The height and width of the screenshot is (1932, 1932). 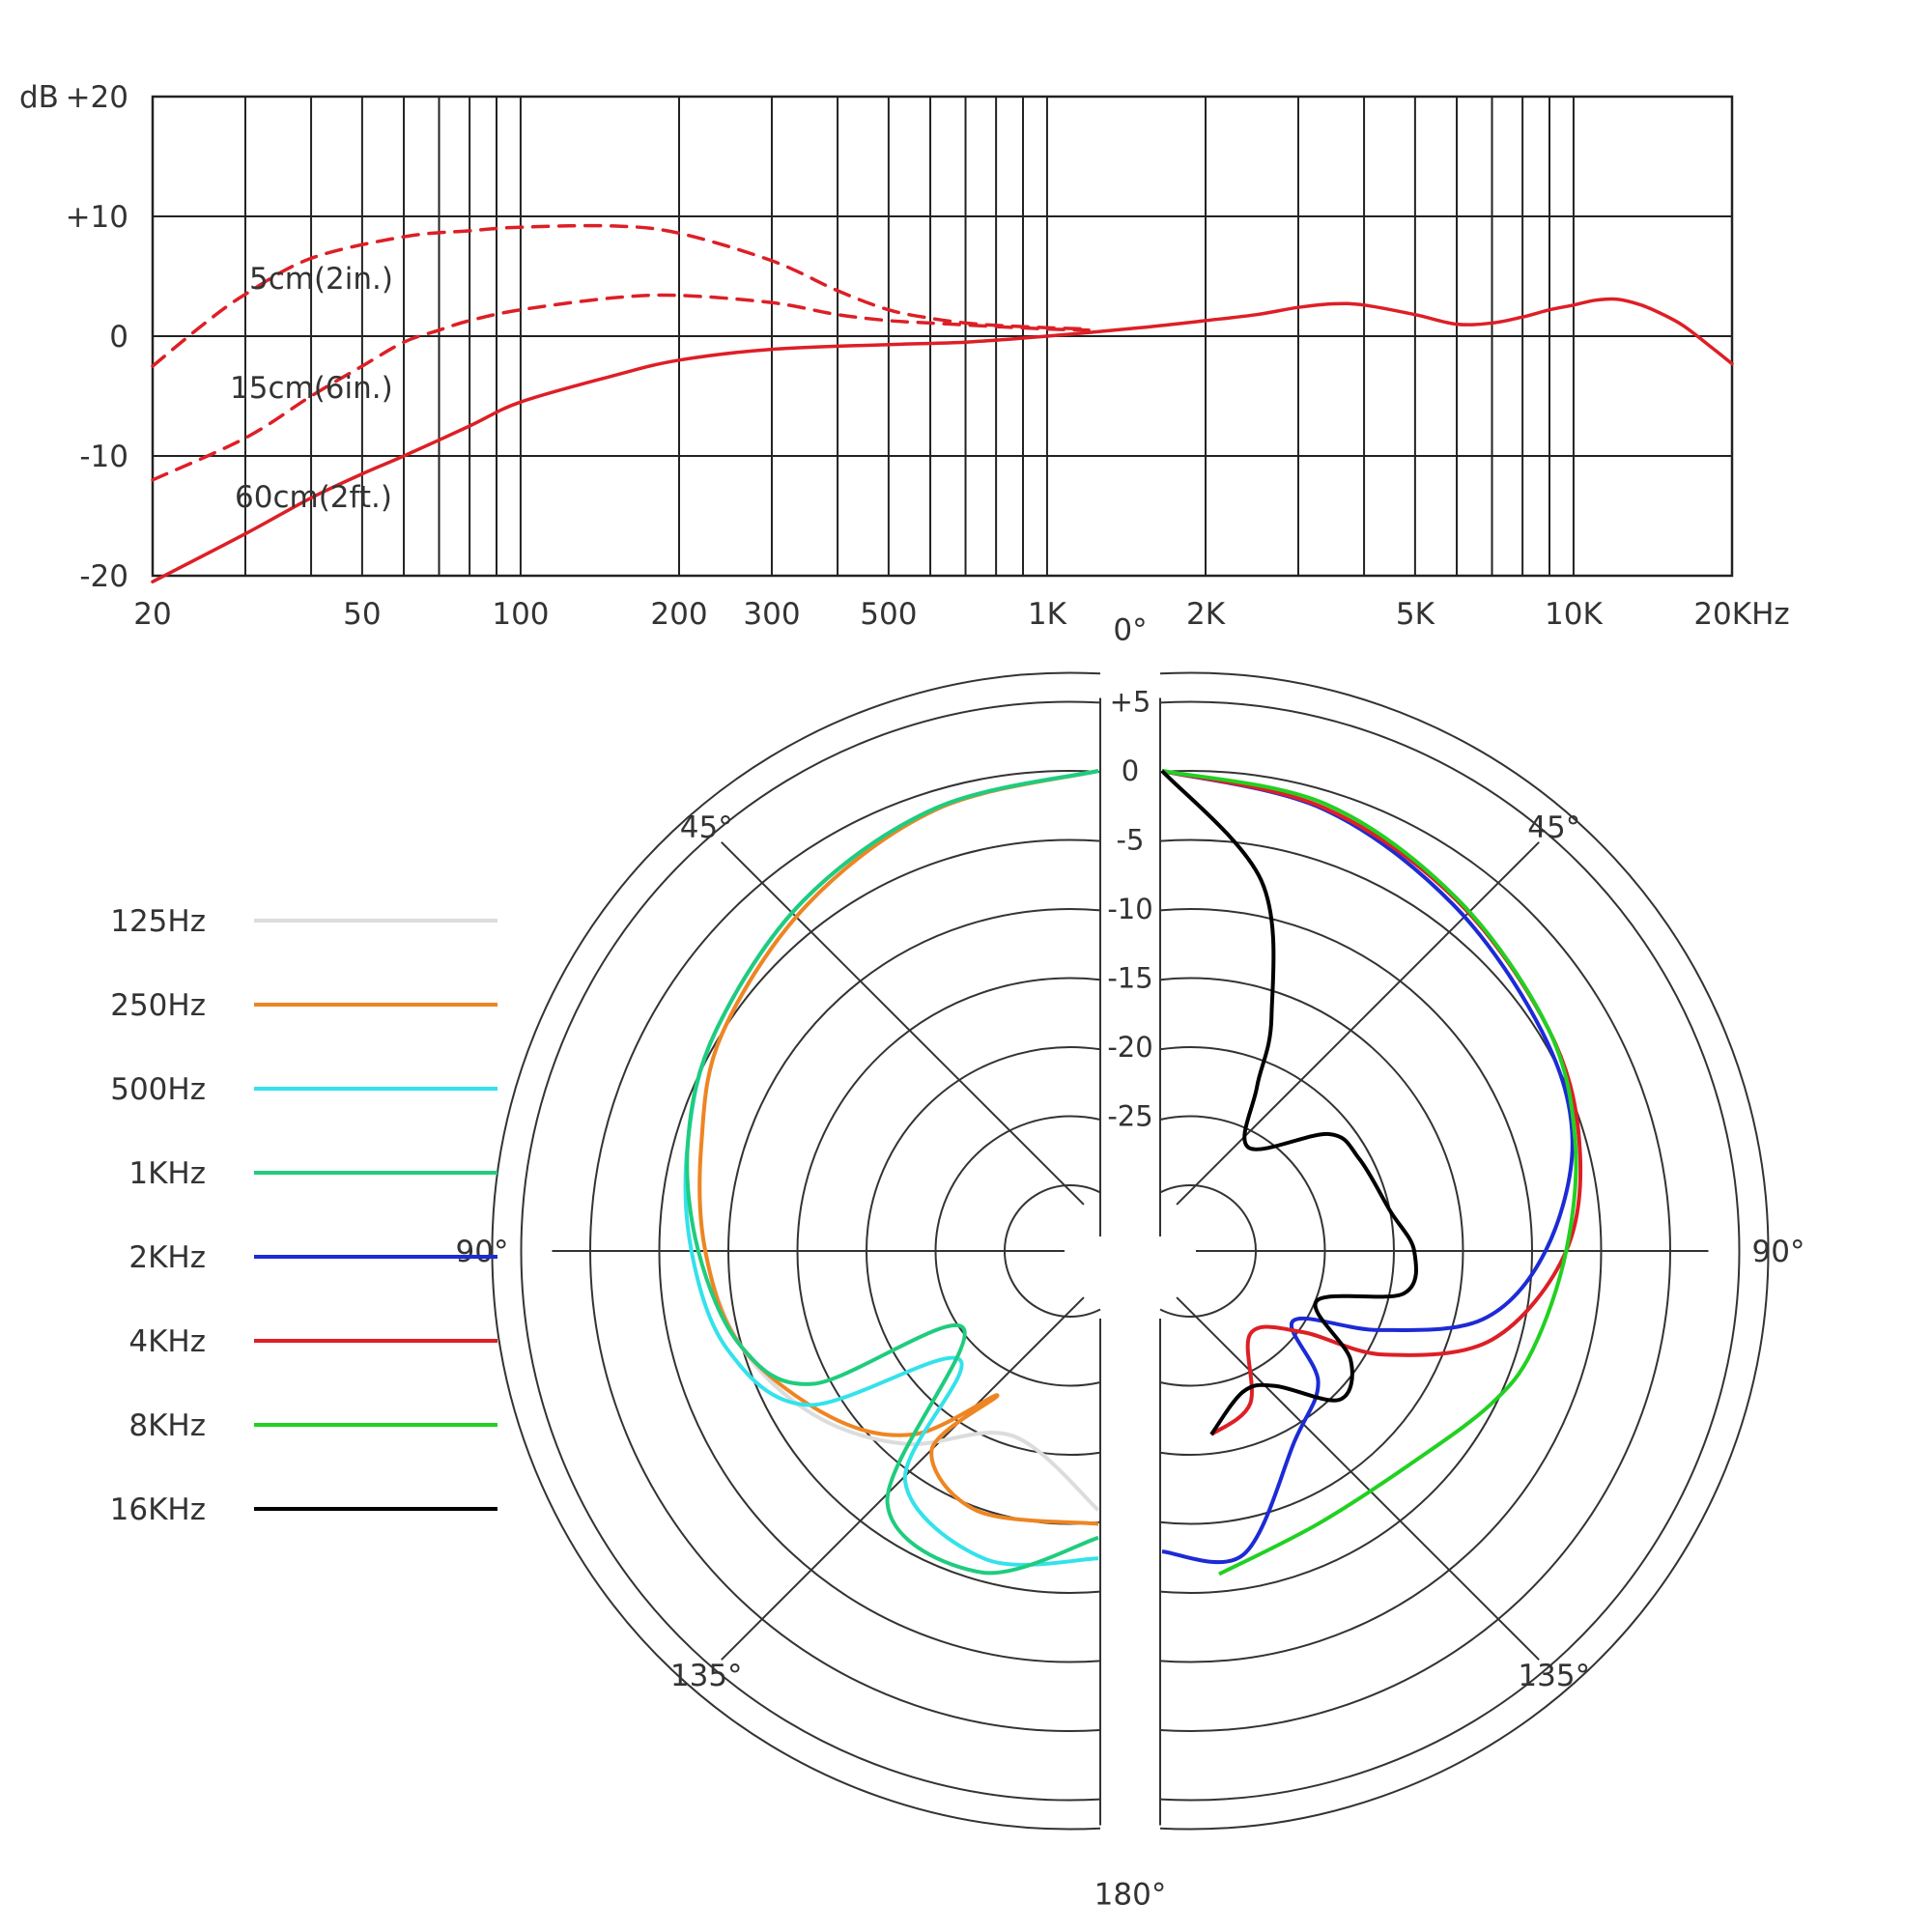 I want to click on legend-label-500hz: 500Hz, so click(x=158, y=1089).